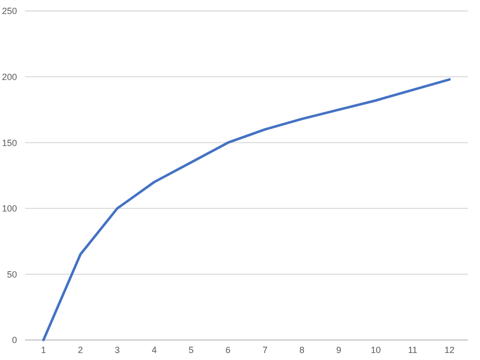 The image size is (480, 360). What do you see at coordinates (80, 350) in the screenshot?
I see `x-tick-label: 2` at bounding box center [80, 350].